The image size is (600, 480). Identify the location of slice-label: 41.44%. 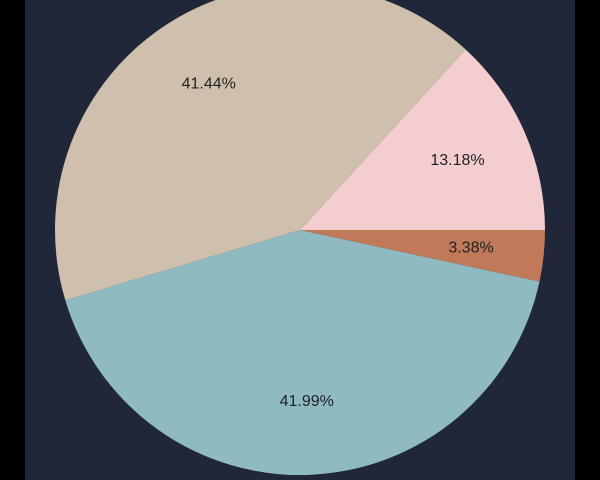
(209, 83).